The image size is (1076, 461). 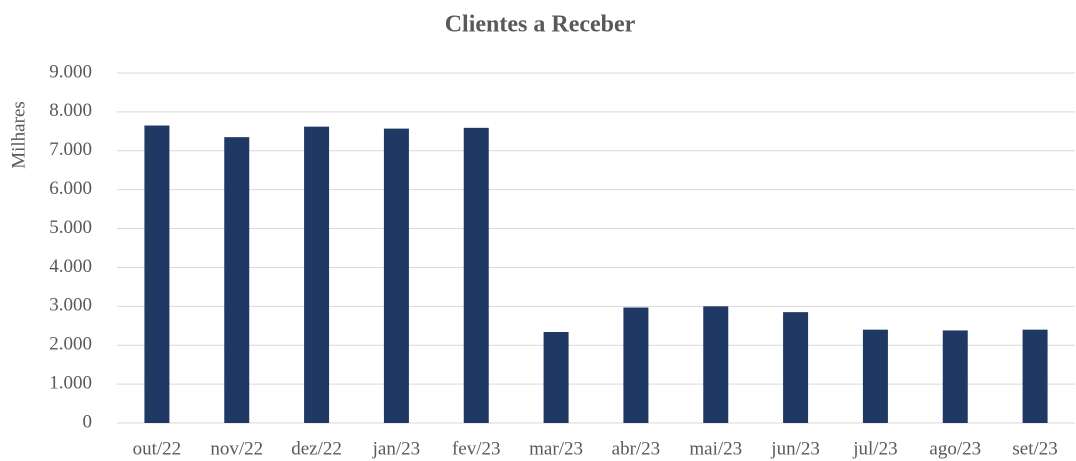 I want to click on x-tick-label: jul/23, so click(x=874, y=448).